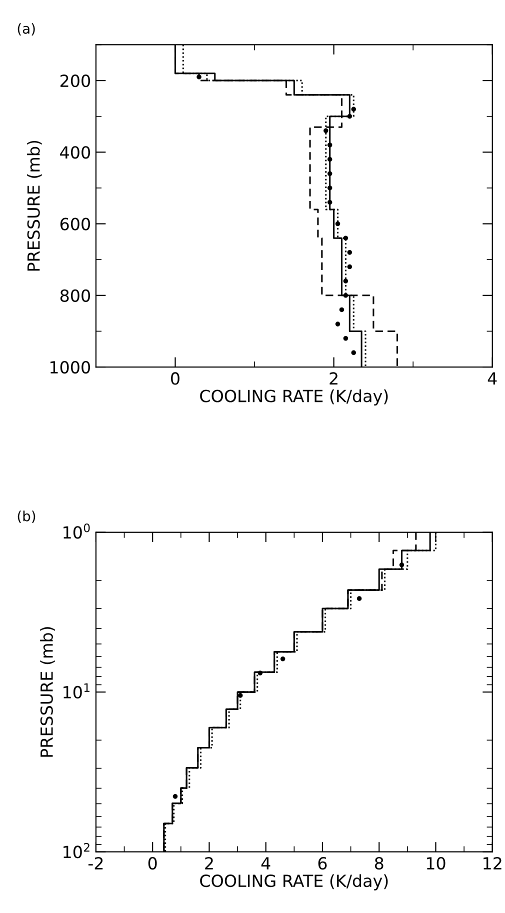 This screenshot has height=913, width=505. I want to click on y-tick-label: 800, so click(75, 295).